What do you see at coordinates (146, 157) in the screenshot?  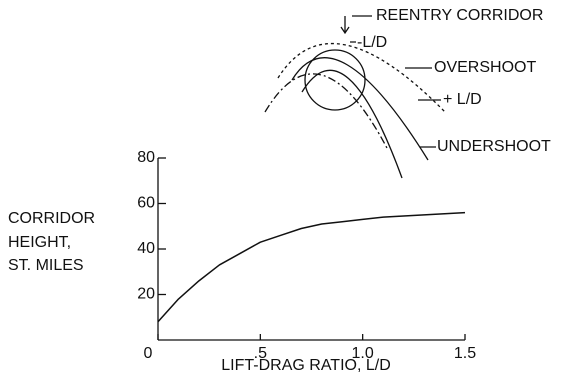 I see `y-tick-label: 80` at bounding box center [146, 157].